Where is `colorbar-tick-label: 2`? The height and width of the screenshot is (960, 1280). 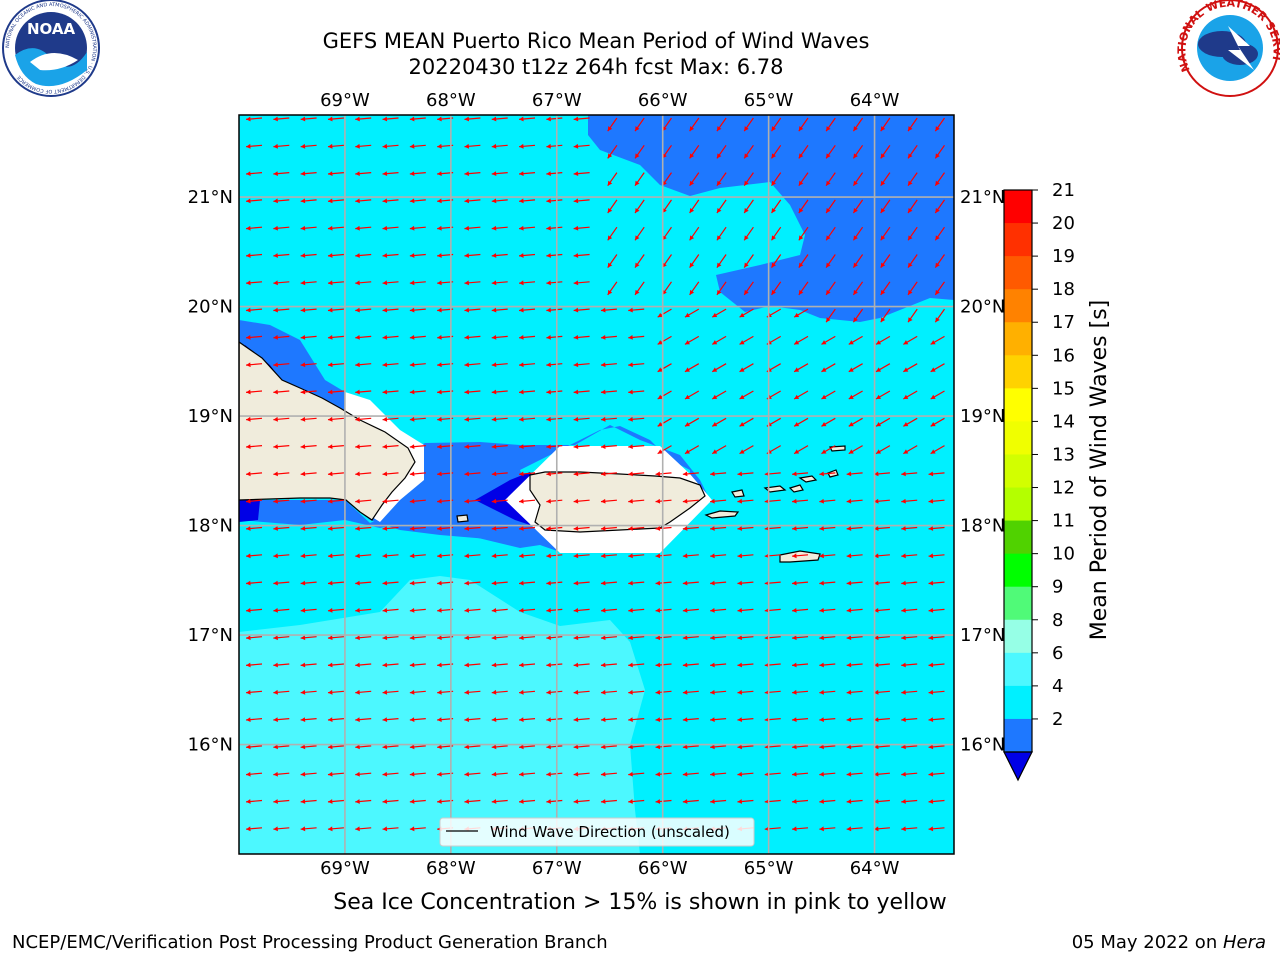
colorbar-tick-label: 2 is located at coordinates (1057, 719).